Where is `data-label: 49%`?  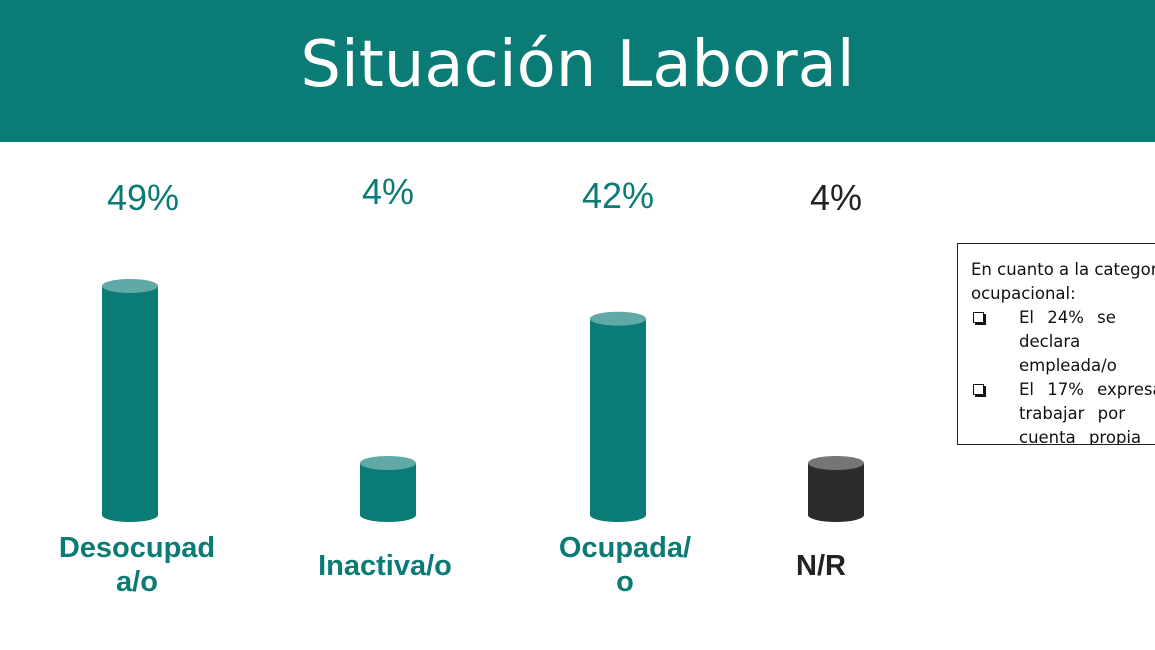 data-label: 49% is located at coordinates (143, 197).